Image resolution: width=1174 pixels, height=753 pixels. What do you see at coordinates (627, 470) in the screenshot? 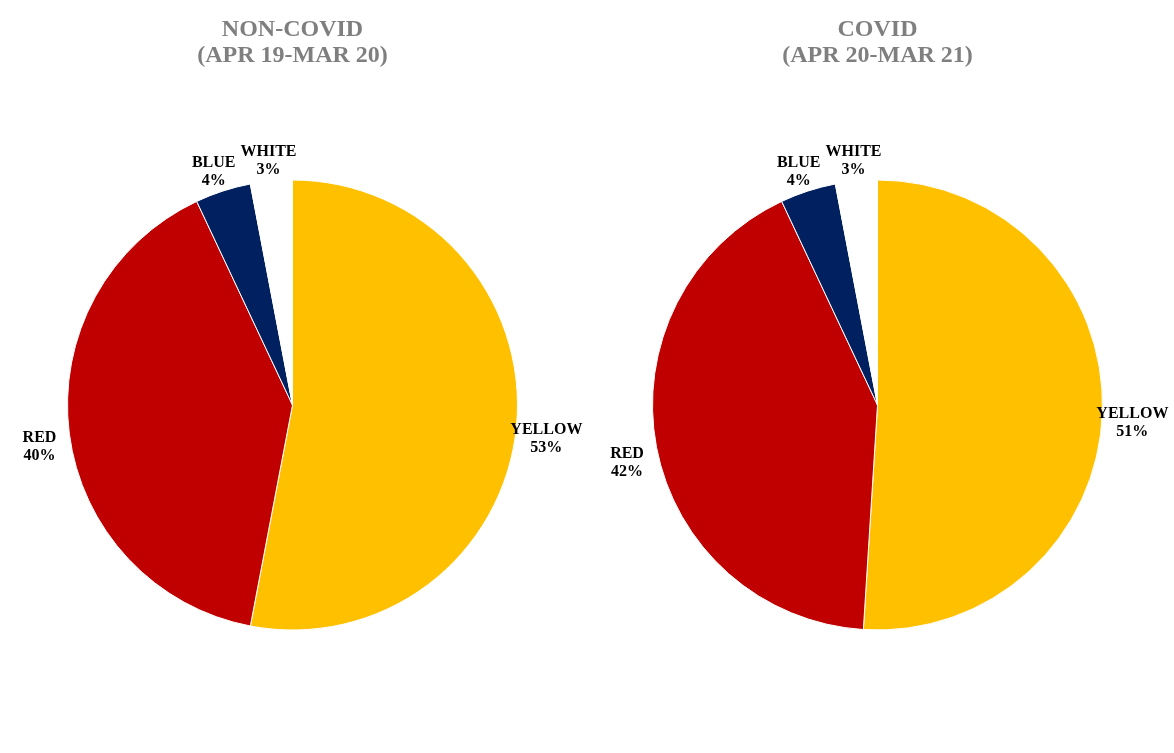
I see `data-label: 42%` at bounding box center [627, 470].